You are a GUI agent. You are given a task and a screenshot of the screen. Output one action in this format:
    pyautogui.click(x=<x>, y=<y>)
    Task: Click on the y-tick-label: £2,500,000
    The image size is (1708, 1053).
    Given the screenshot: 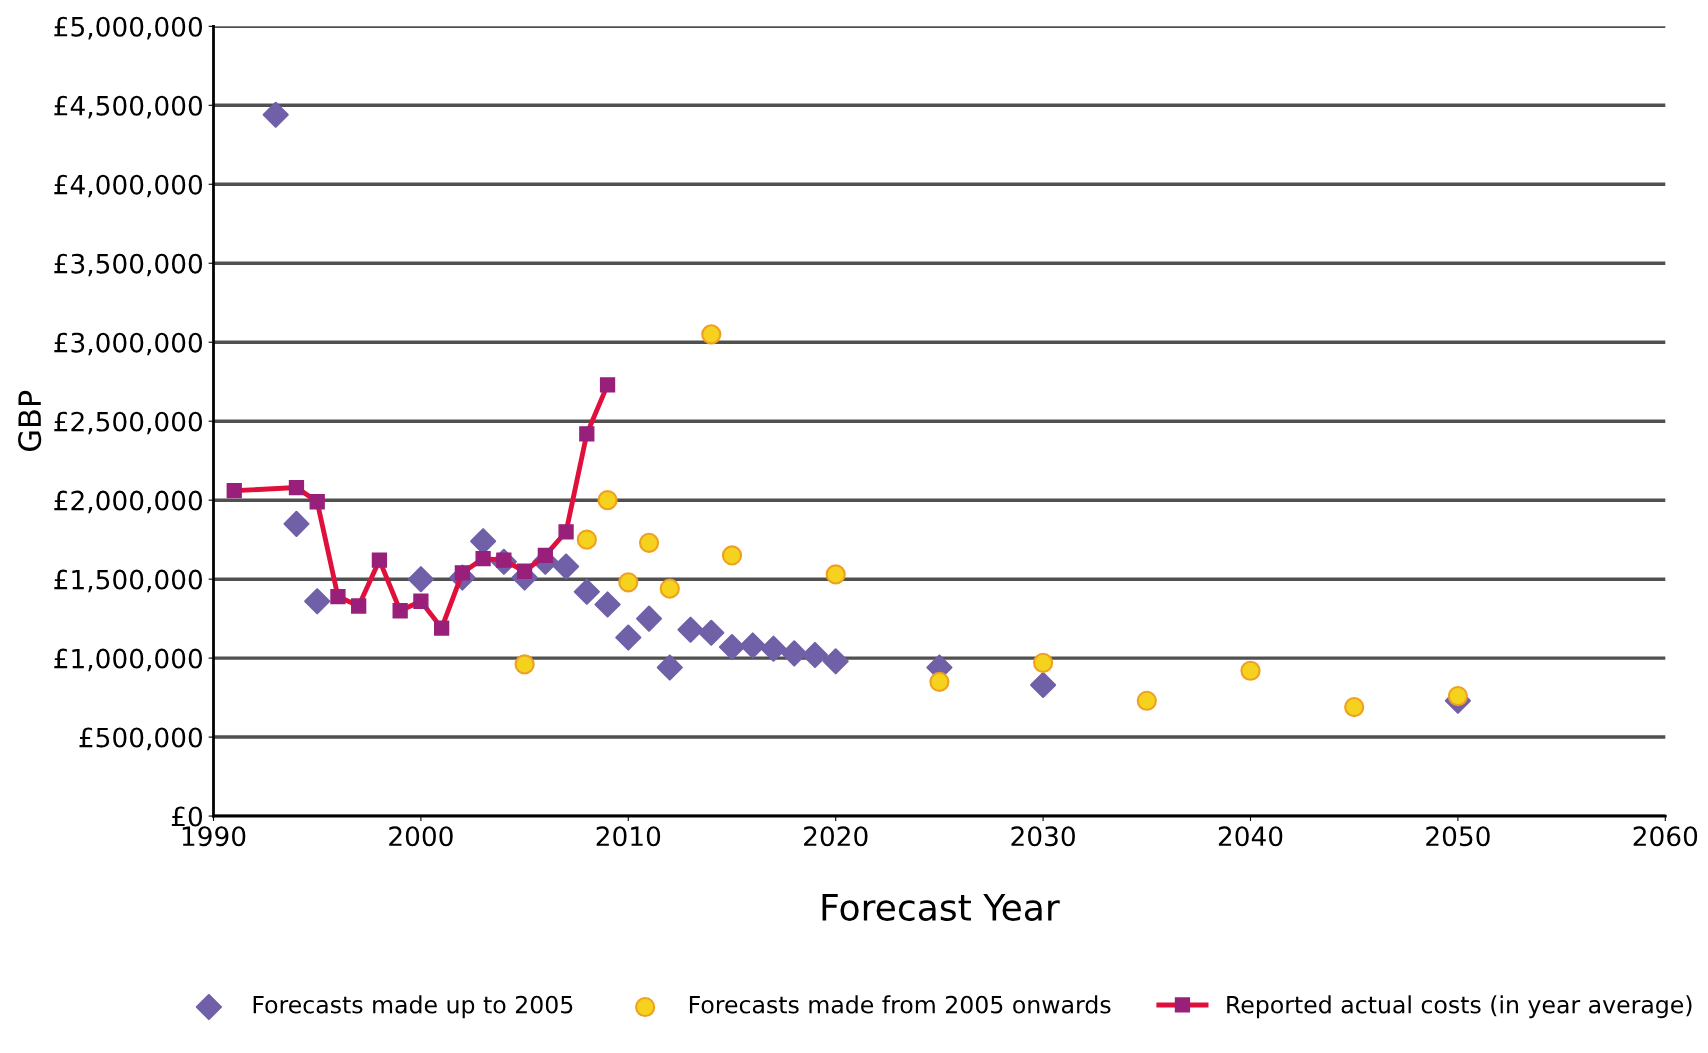 What is the action you would take?
    pyautogui.click(x=128, y=423)
    